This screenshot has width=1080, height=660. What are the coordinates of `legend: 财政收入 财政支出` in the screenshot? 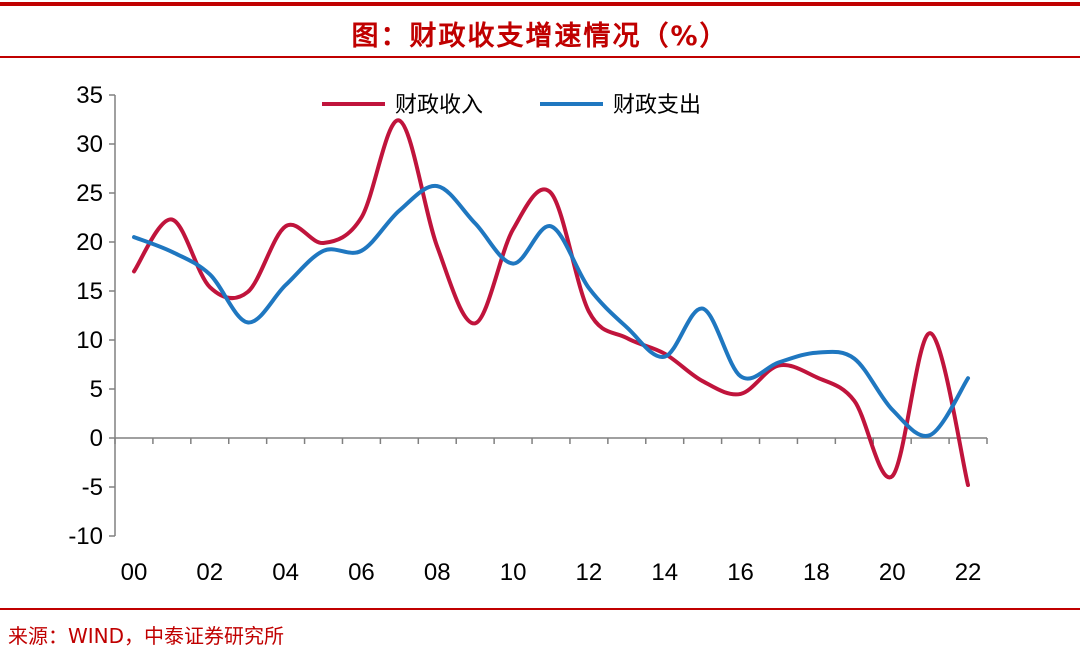 It's located at (511, 105).